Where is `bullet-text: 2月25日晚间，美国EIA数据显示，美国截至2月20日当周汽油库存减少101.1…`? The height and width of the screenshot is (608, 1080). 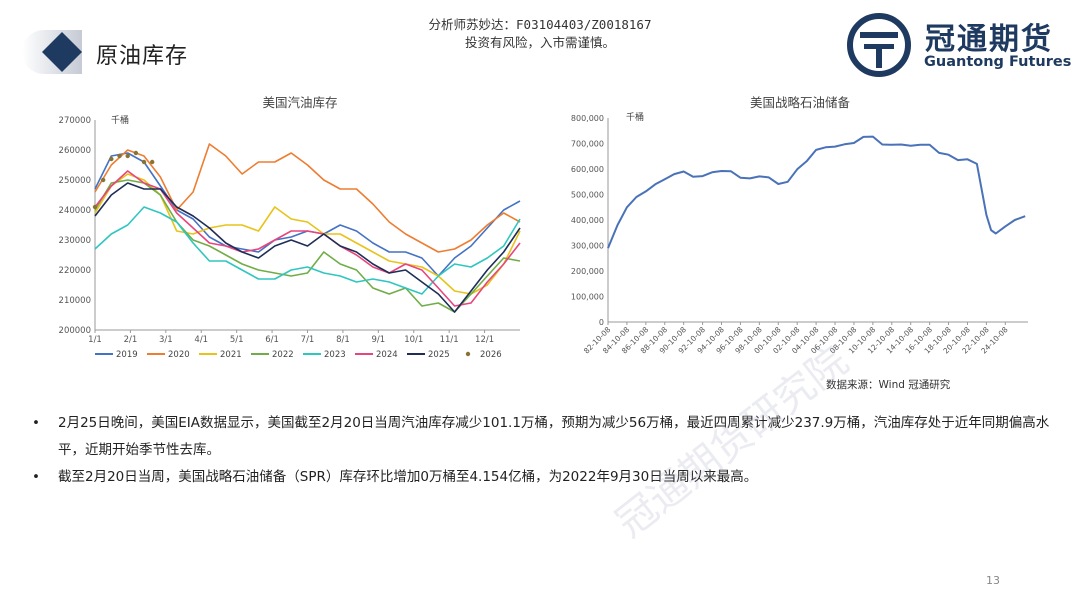 bullet-text: 2月25日晚间，美国EIA数据显示，美国截至2月20日当周汽油库存减少101.1… is located at coordinates (554, 436).